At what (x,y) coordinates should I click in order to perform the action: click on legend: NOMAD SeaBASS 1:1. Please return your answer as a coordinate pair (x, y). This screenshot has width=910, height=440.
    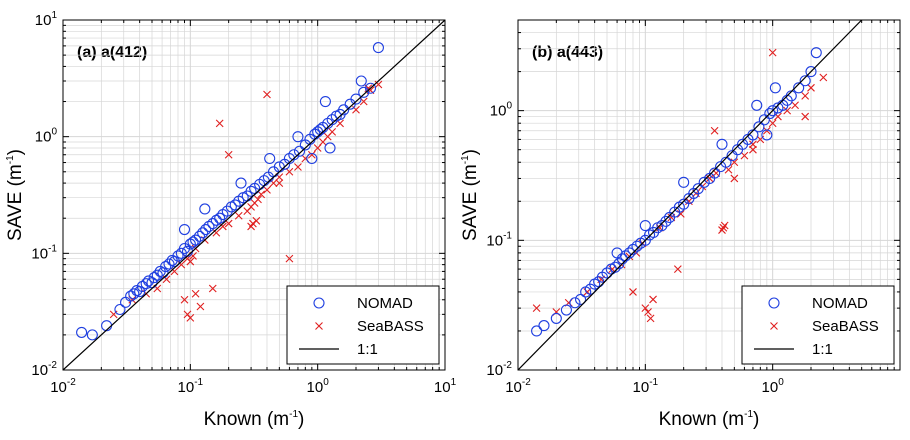
    Looking at the image, I should click on (363, 325).